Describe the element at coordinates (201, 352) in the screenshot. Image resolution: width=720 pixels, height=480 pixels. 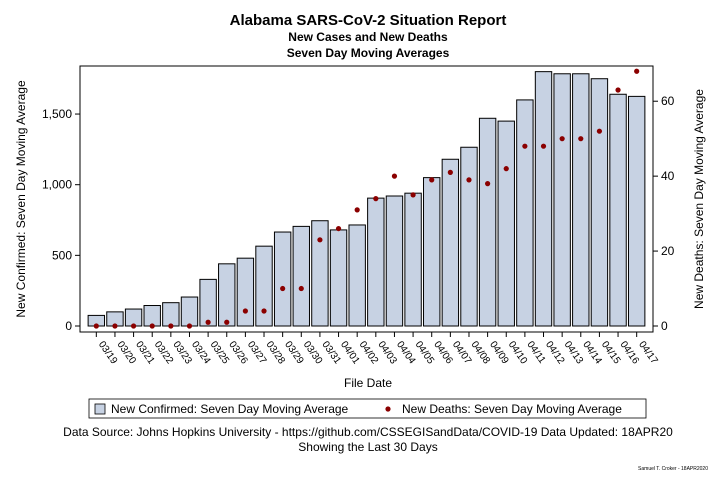
I see `x-tick-label: 03/24` at that location.